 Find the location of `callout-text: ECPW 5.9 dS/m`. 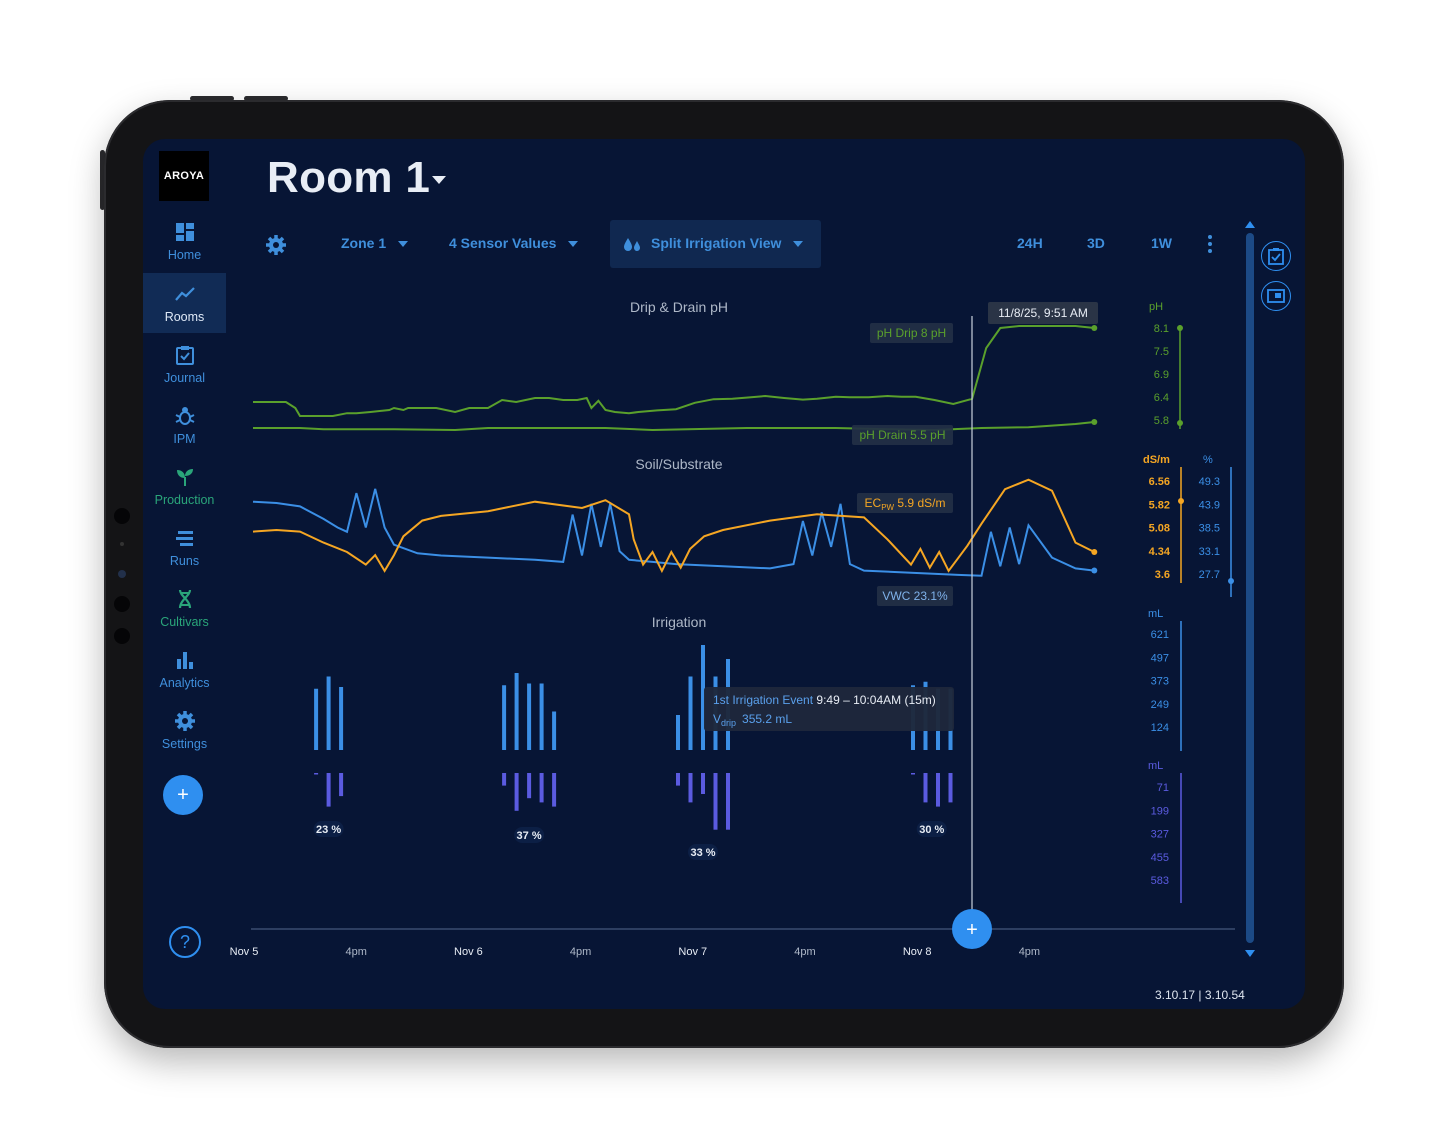

callout-text: ECPW 5.9 dS/m is located at coordinates (905, 504).